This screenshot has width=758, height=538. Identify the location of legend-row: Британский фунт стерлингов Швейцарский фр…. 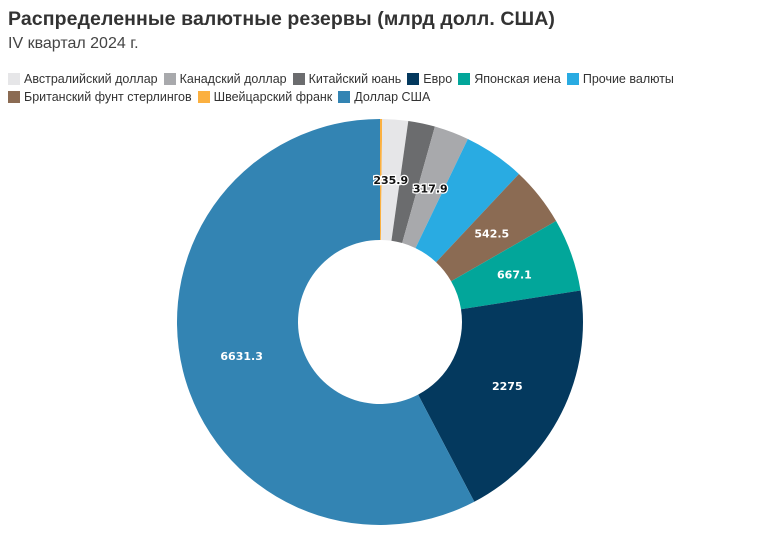
(378, 97).